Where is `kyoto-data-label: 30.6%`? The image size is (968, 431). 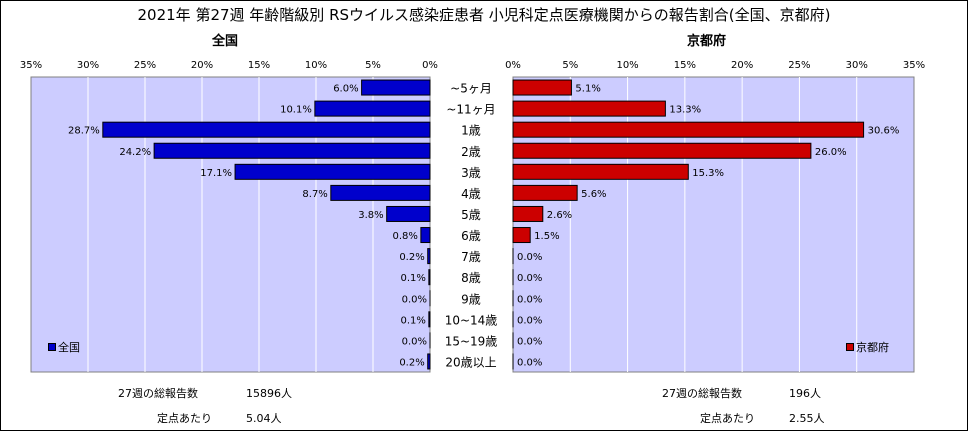
kyoto-data-label: 30.6% is located at coordinates (884, 131).